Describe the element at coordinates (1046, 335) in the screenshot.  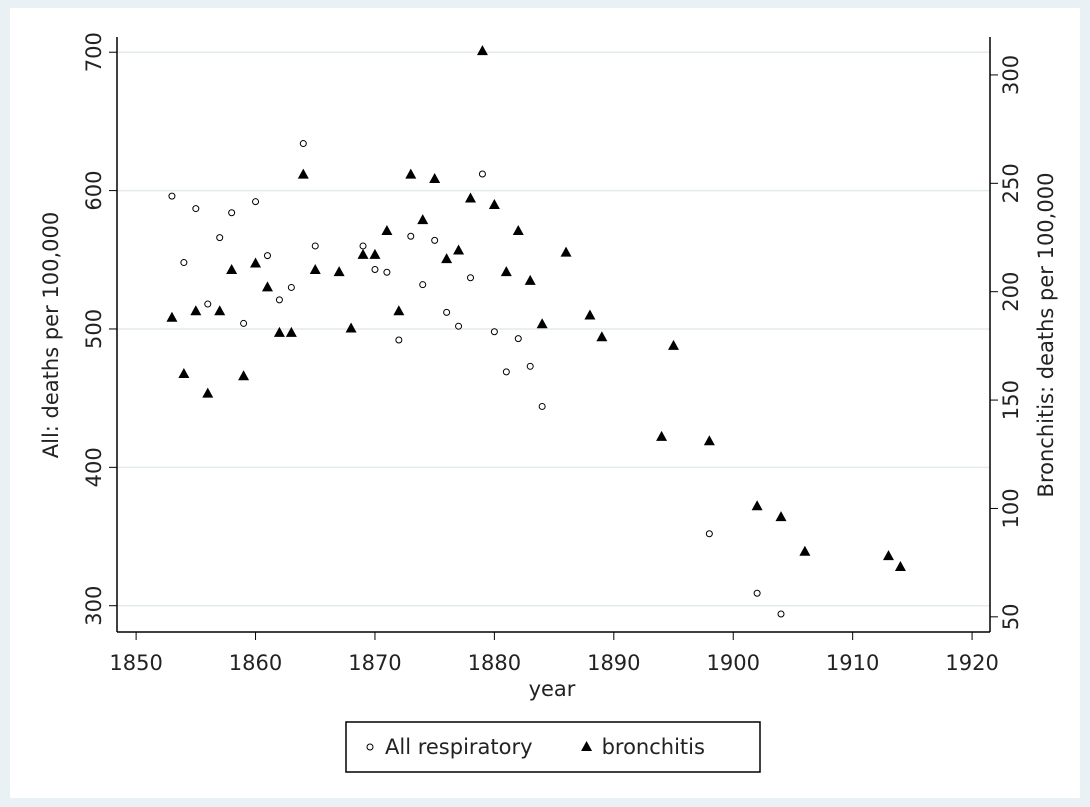
I see `y2-axis-title: Bronchitis: deaths per 100,000` at that location.